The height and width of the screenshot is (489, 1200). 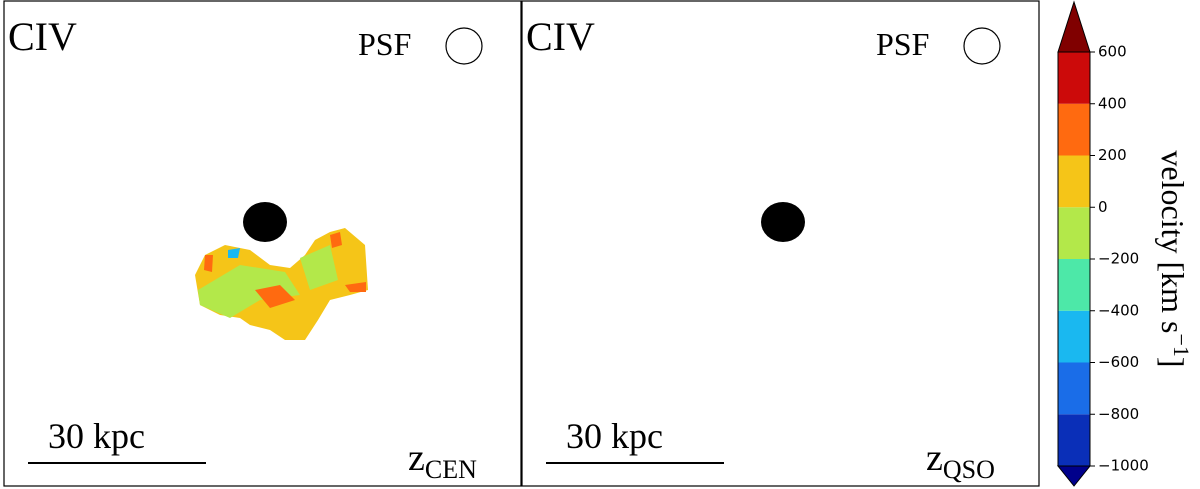 I want to click on colorbar-label-sup: −1, so click(x=1181, y=345).